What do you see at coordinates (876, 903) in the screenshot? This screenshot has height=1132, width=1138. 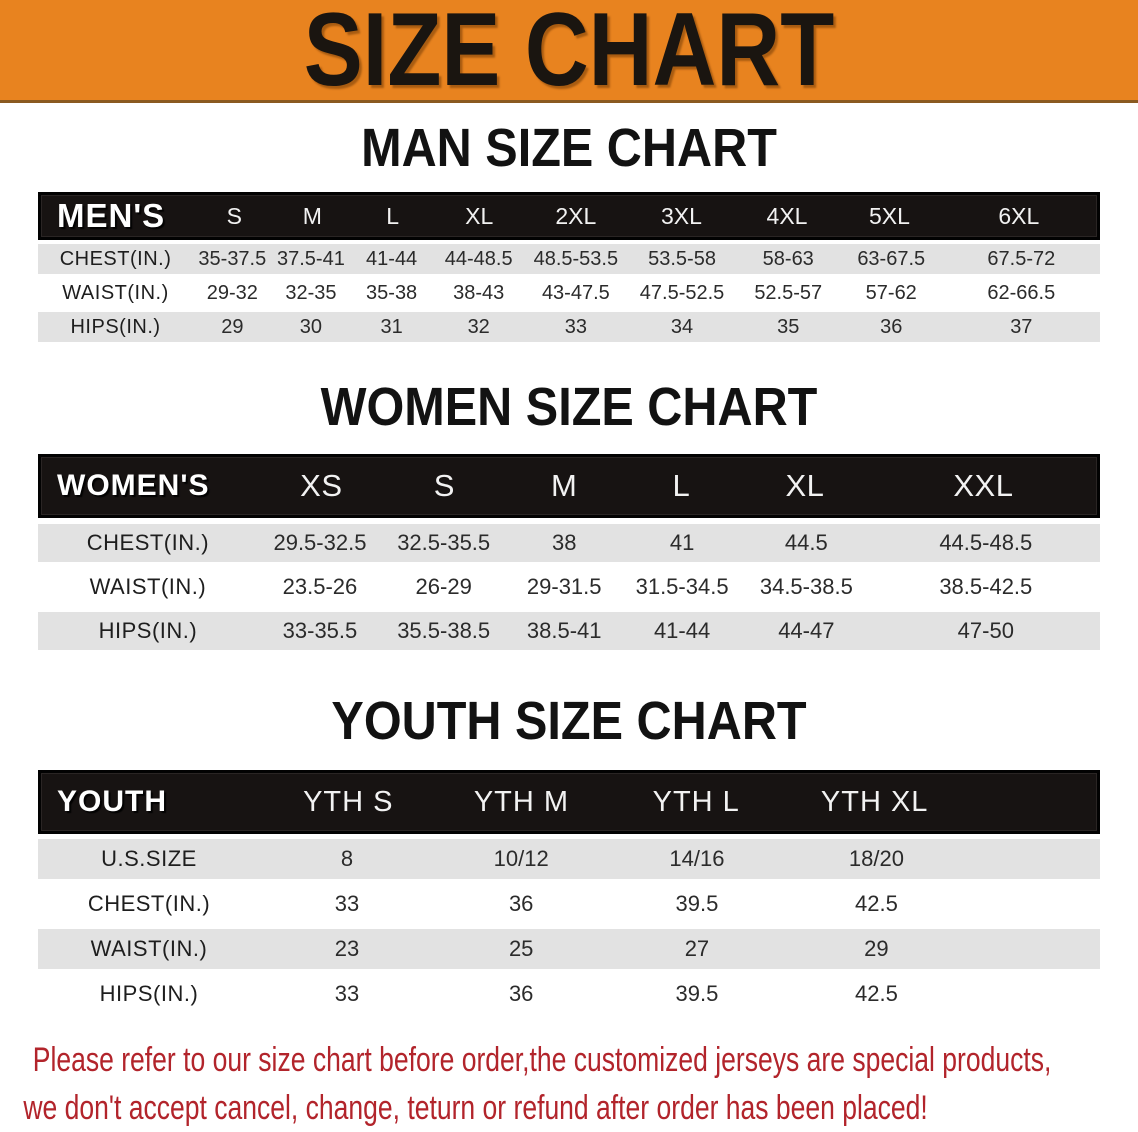 I see `youth-row-1-value-4: 42.5` at bounding box center [876, 903].